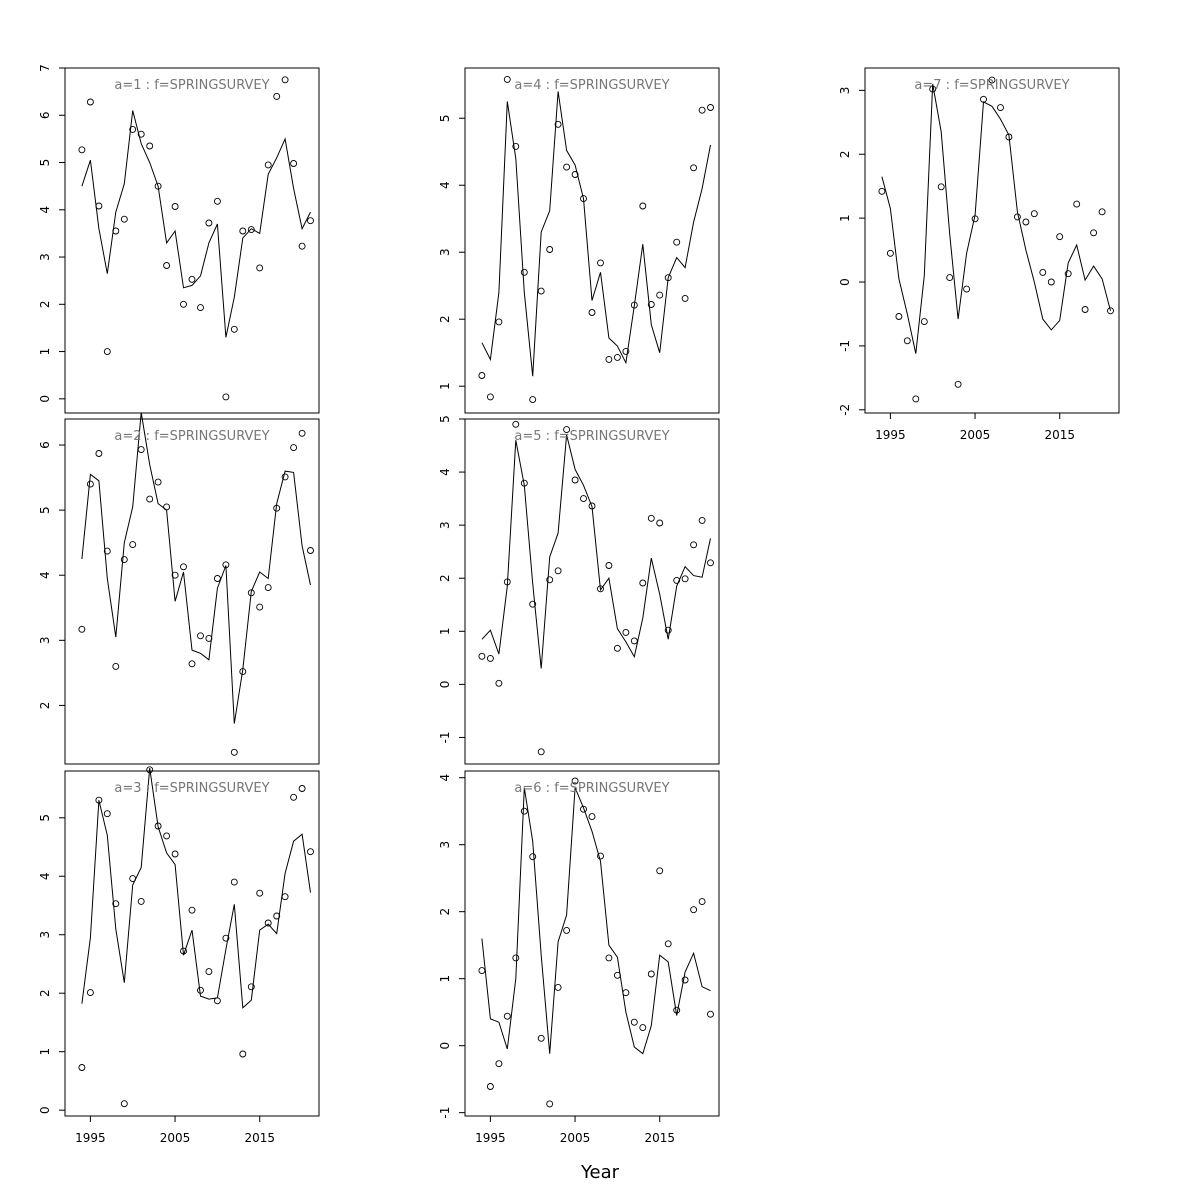 The height and width of the screenshot is (1200, 1200). What do you see at coordinates (445, 912) in the screenshot?
I see `y-tick-label: 2` at bounding box center [445, 912].